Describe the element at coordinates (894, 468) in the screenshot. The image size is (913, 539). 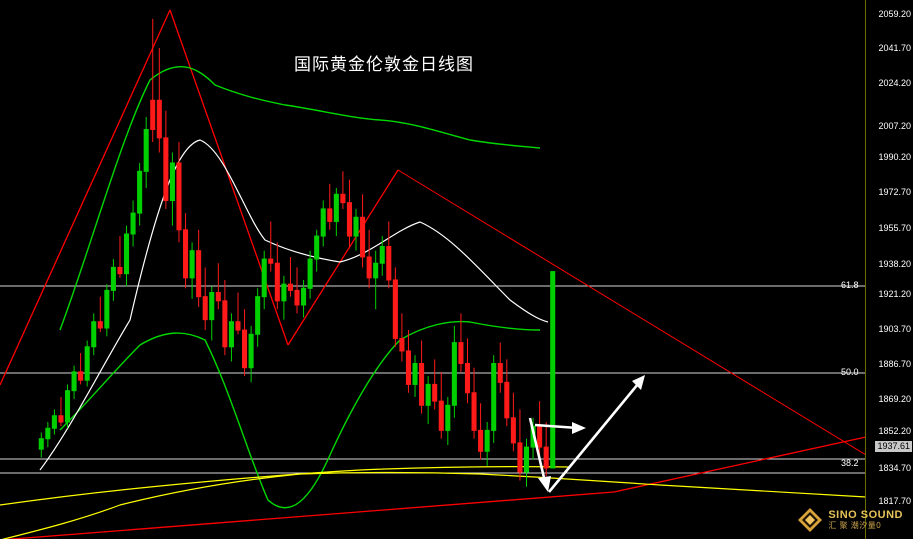
I see `y-tick-13: 1834.70` at that location.